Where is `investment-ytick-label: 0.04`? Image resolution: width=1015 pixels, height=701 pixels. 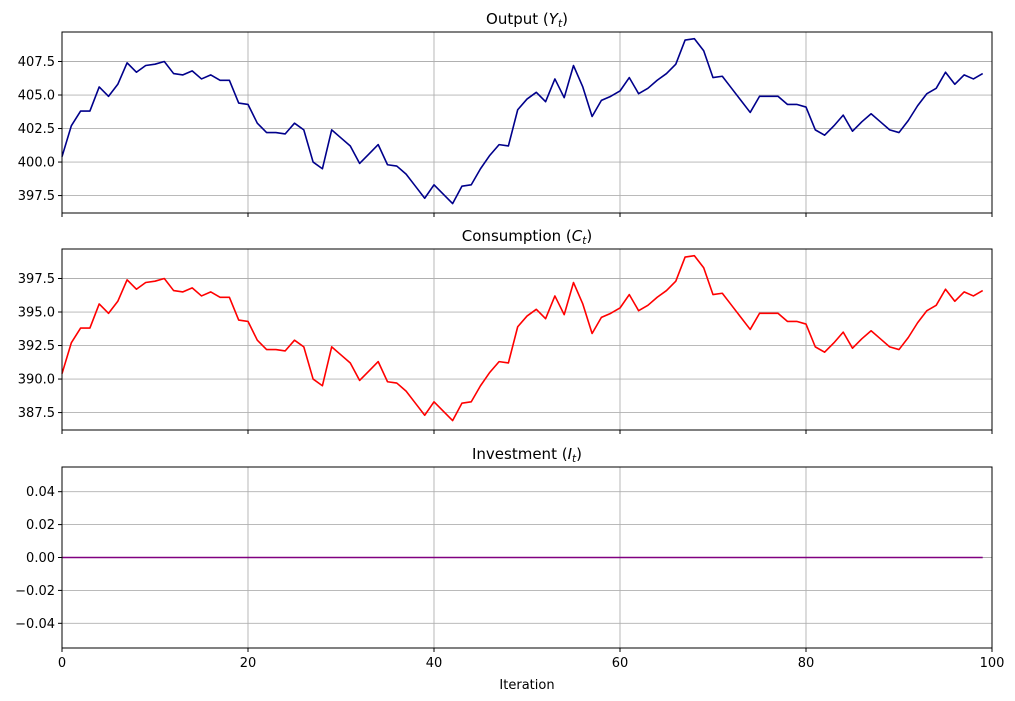 investment-ytick-label: 0.04 is located at coordinates (40, 492).